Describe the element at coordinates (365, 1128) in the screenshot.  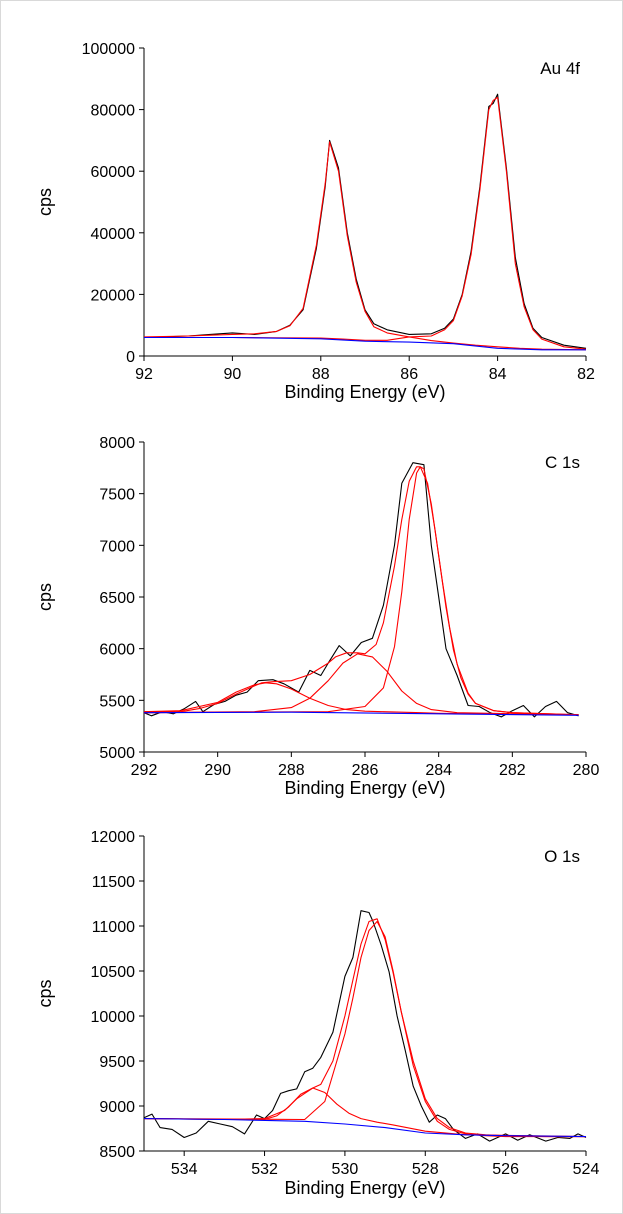
I see `panel-2-series-4-line` at that location.